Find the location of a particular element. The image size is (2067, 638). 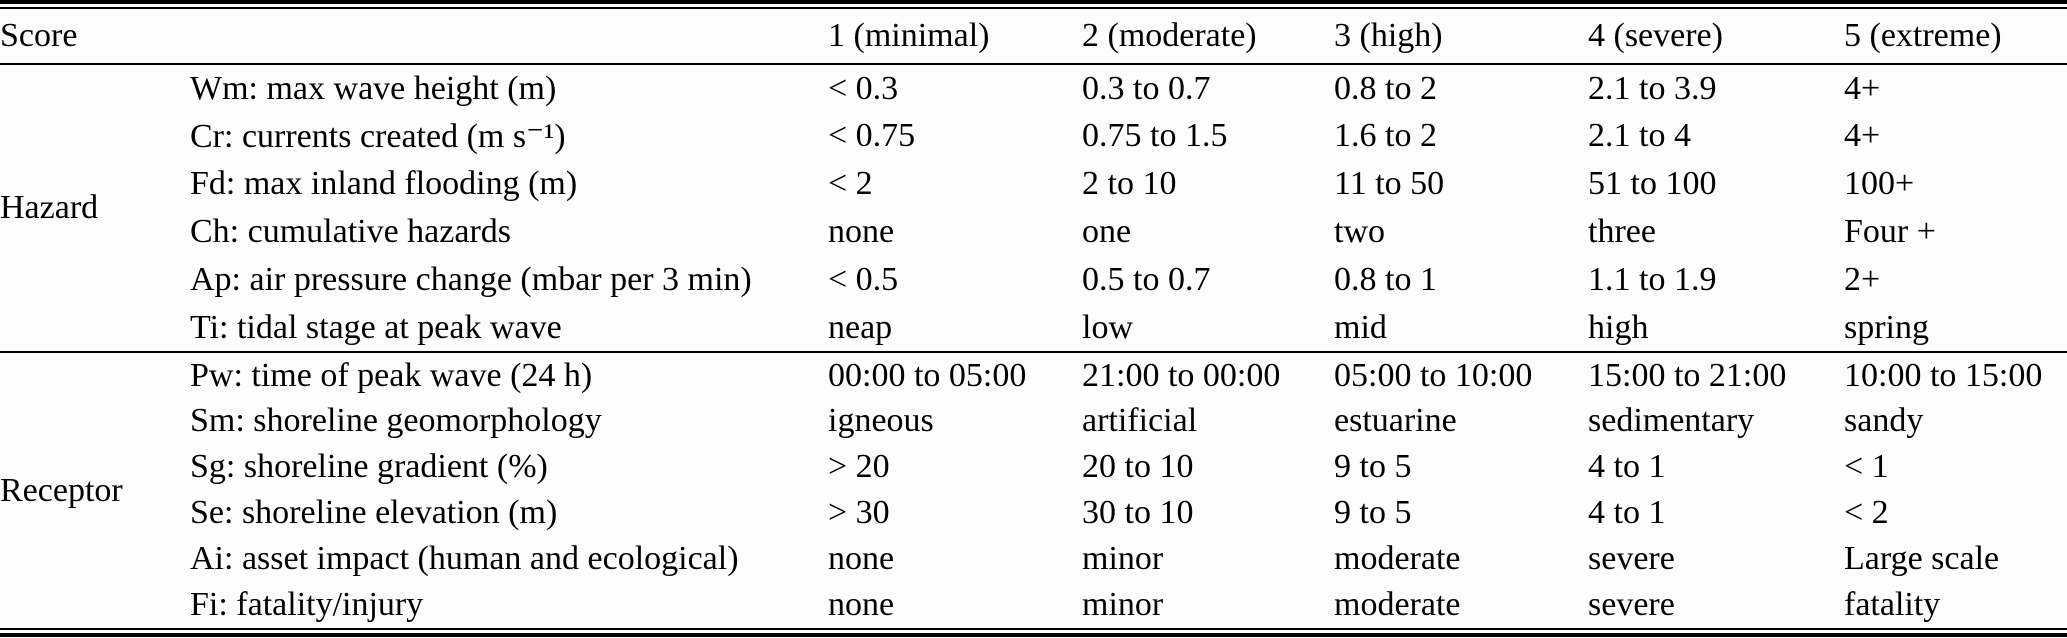

cell-value: Large scale is located at coordinates (1922, 558).